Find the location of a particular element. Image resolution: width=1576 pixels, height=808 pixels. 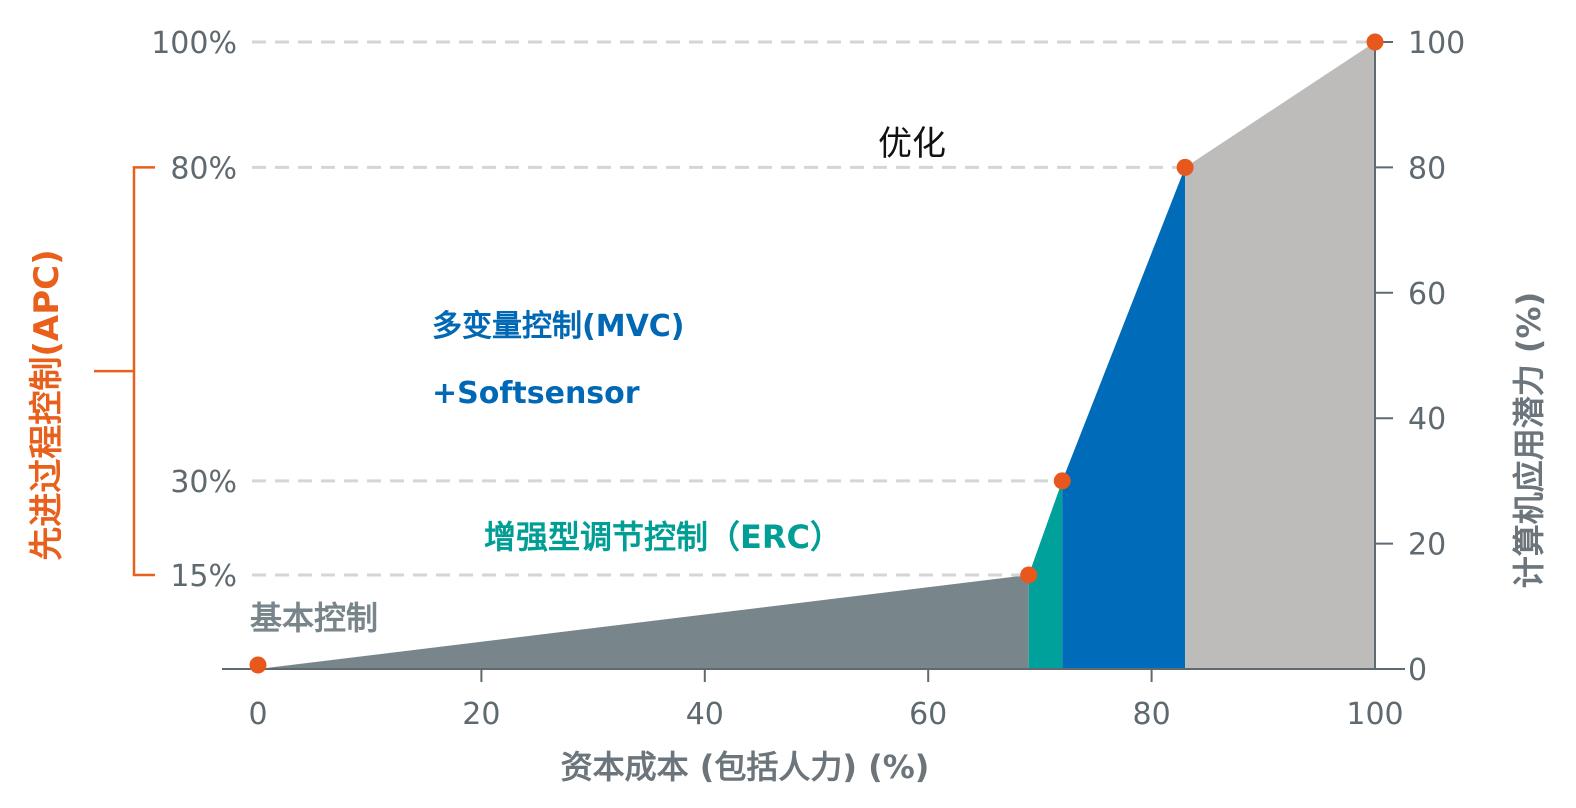

left-level-labels: 15% 30% 80% 100% is located at coordinates (194, 310).